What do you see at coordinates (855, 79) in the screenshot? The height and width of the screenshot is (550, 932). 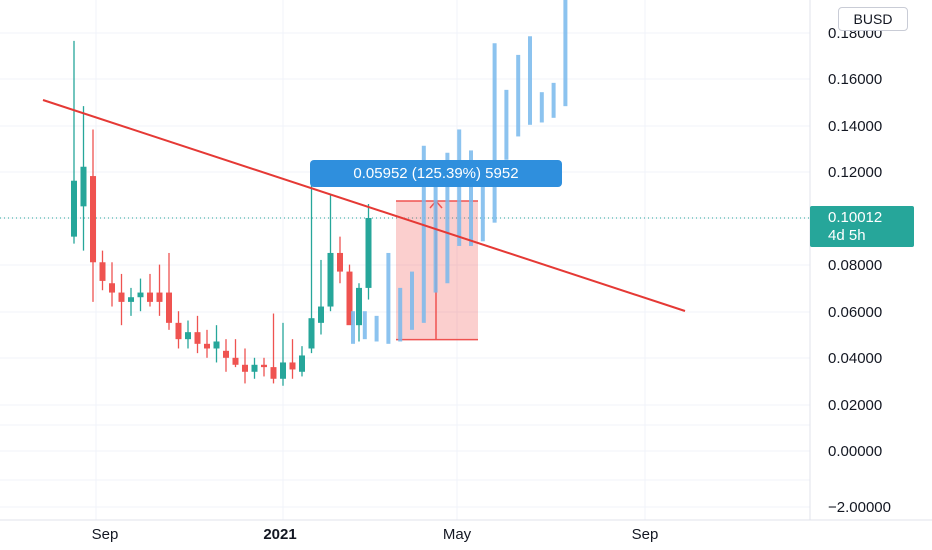 I see `price-tick-label: 0.16000` at bounding box center [855, 79].